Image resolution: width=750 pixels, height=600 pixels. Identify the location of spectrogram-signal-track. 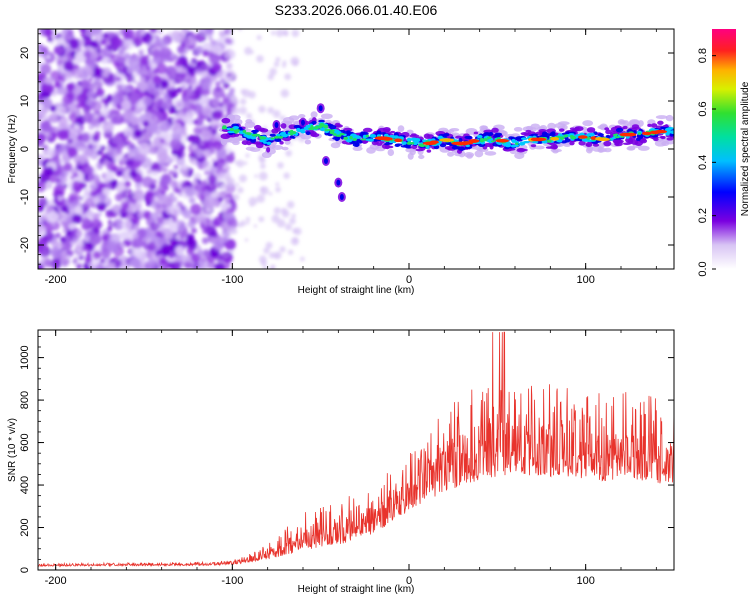
(446, 152).